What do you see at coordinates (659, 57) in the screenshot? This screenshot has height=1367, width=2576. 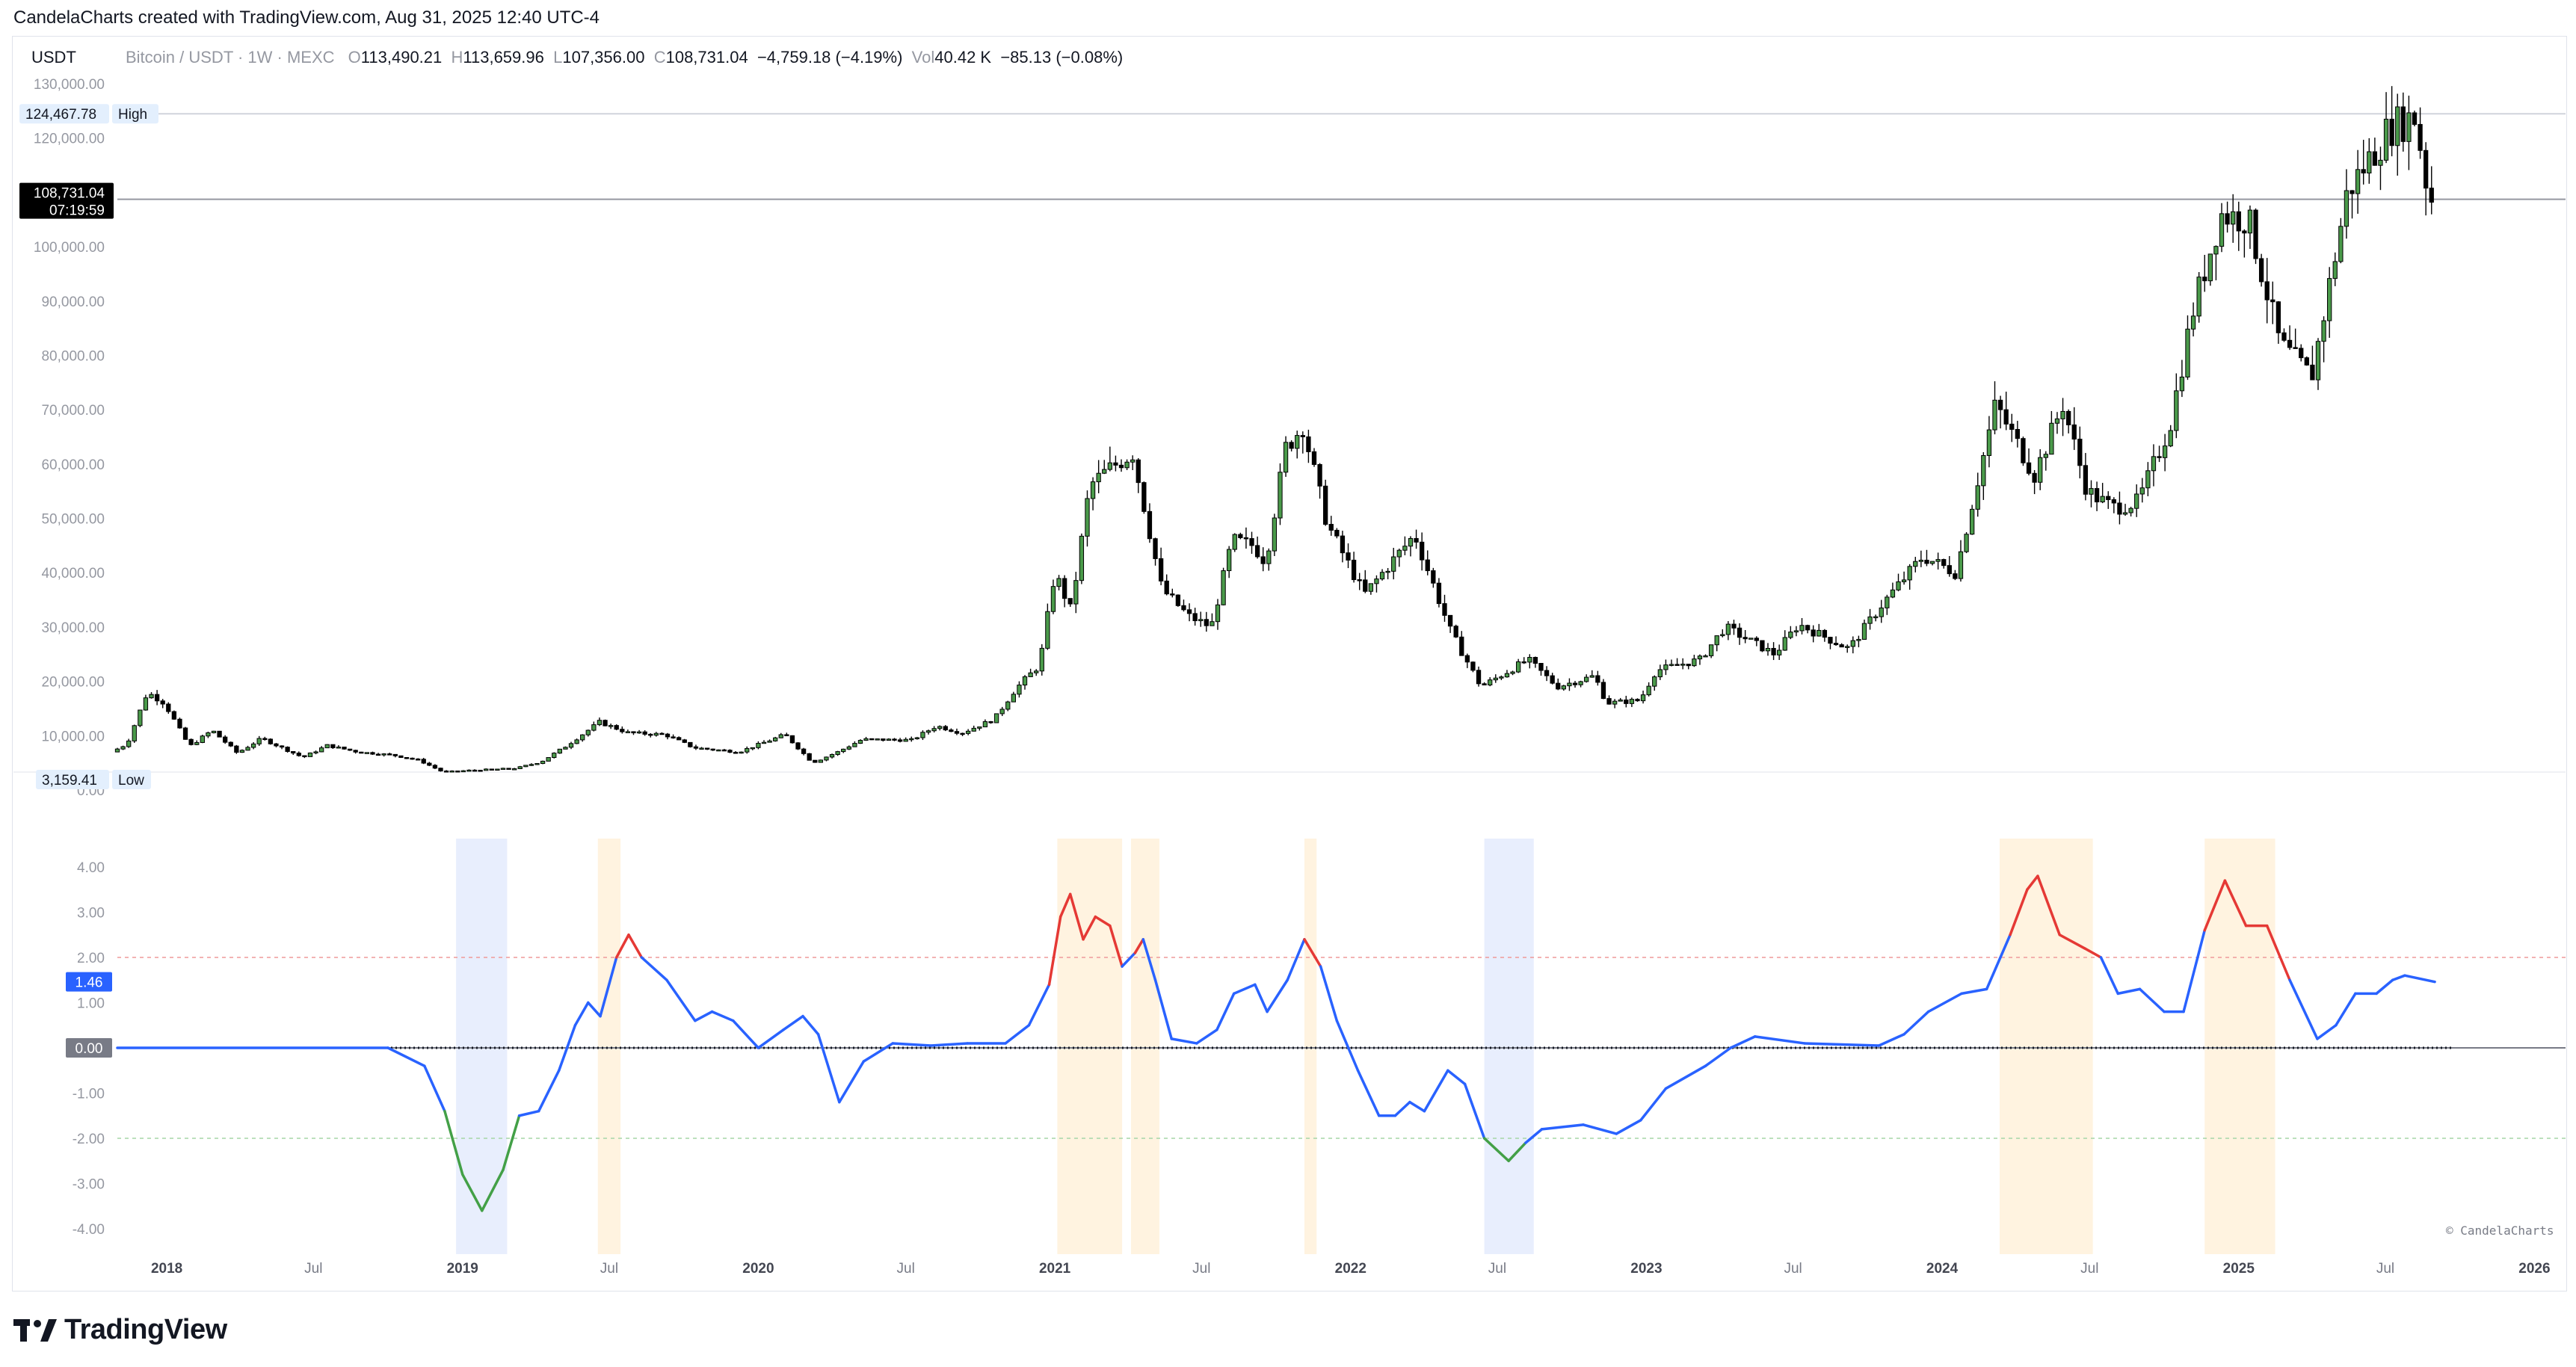 I see `close-label: C` at bounding box center [659, 57].